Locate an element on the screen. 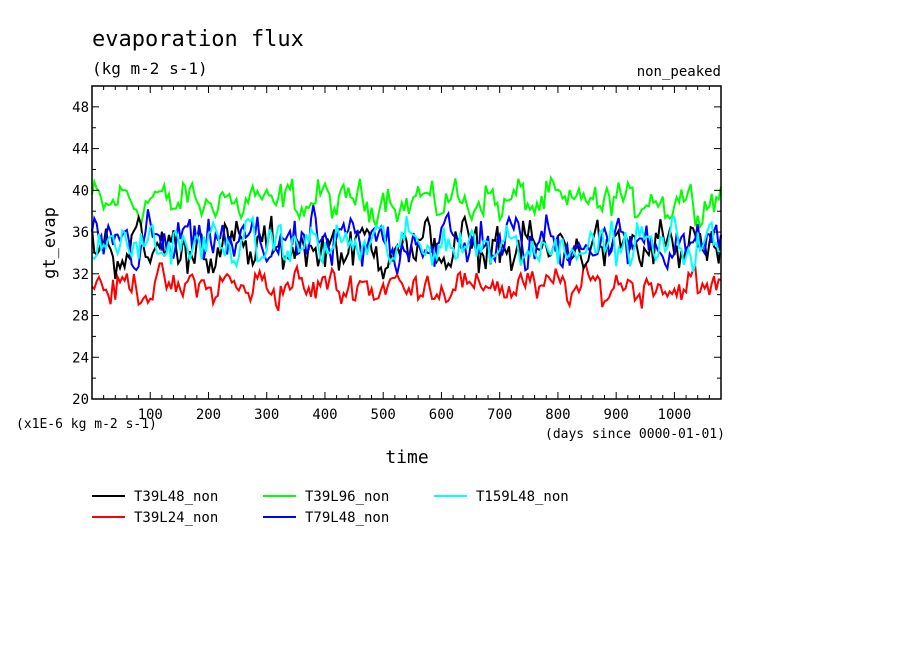  x-tick-label: 500 is located at coordinates (383, 415).